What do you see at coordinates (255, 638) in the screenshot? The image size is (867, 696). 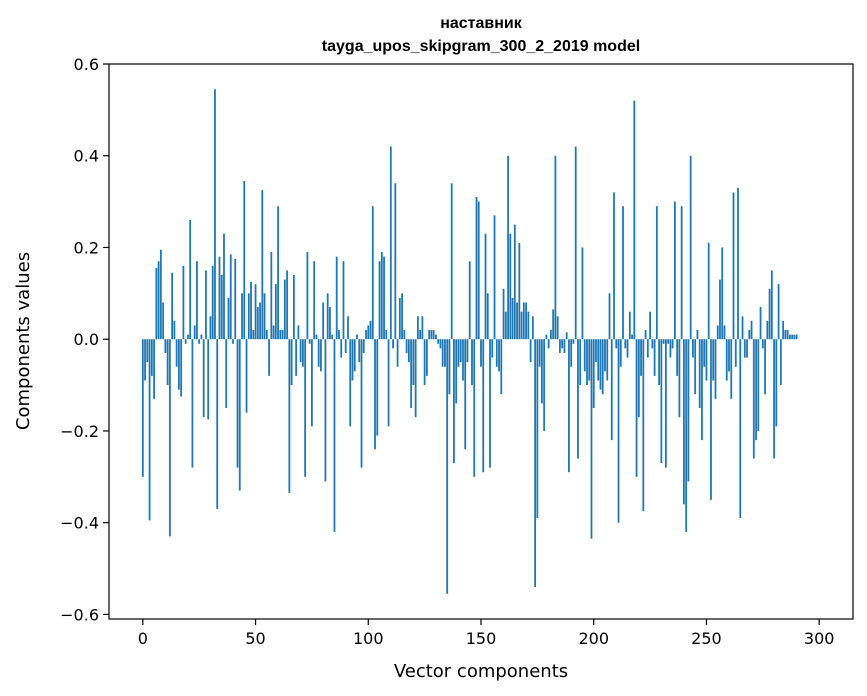 I see `x-tick-label: 50` at bounding box center [255, 638].